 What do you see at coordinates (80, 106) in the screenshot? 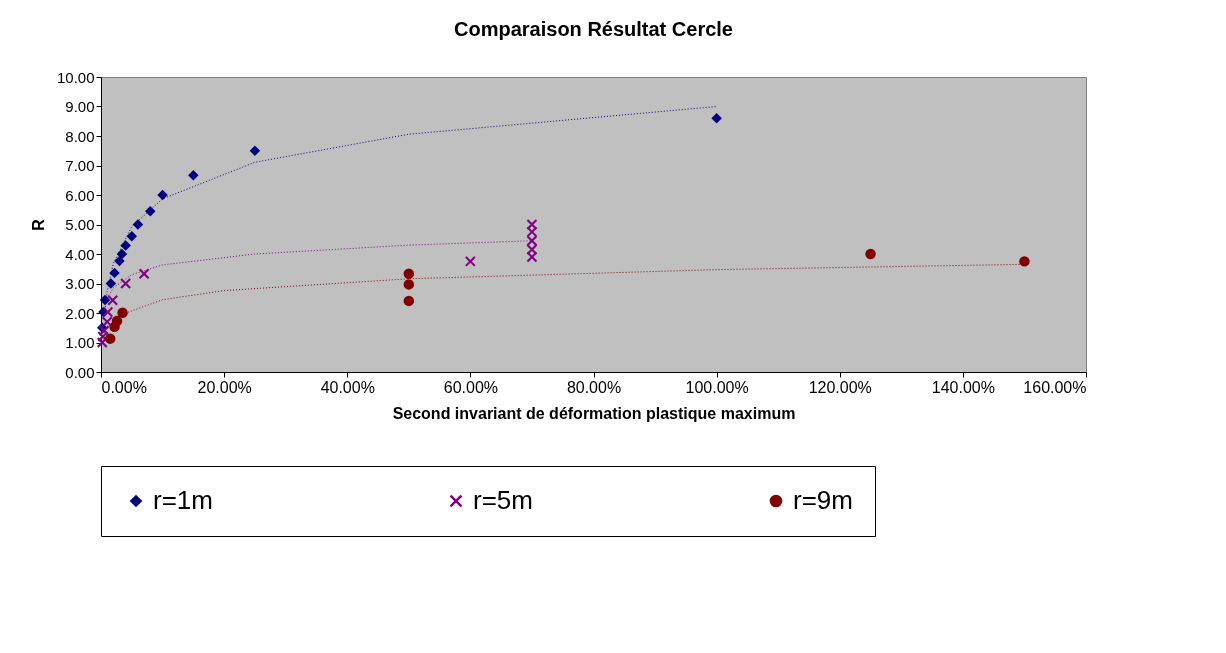
I see `y-tick-label: 9.00` at bounding box center [80, 106].